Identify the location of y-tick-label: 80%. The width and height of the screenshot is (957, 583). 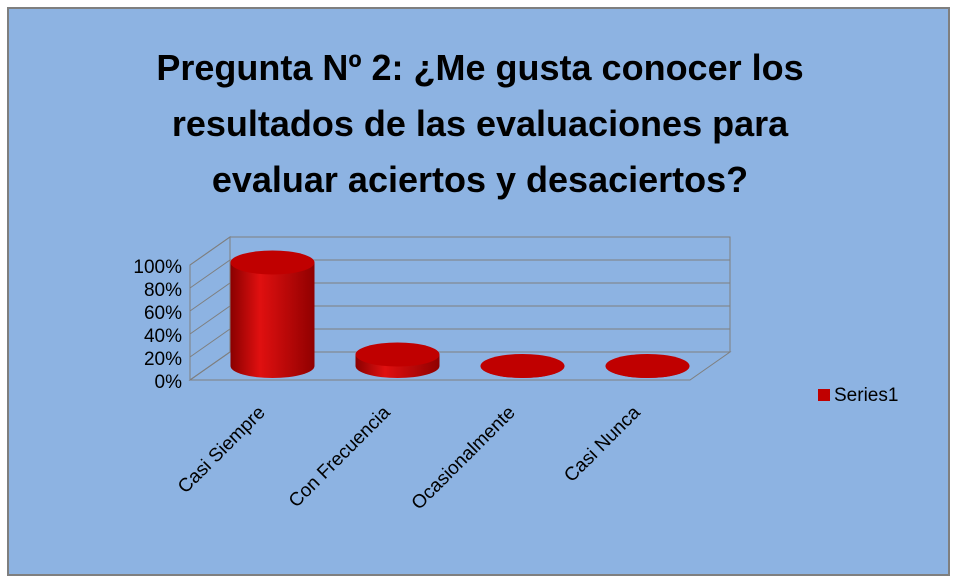
(163, 290).